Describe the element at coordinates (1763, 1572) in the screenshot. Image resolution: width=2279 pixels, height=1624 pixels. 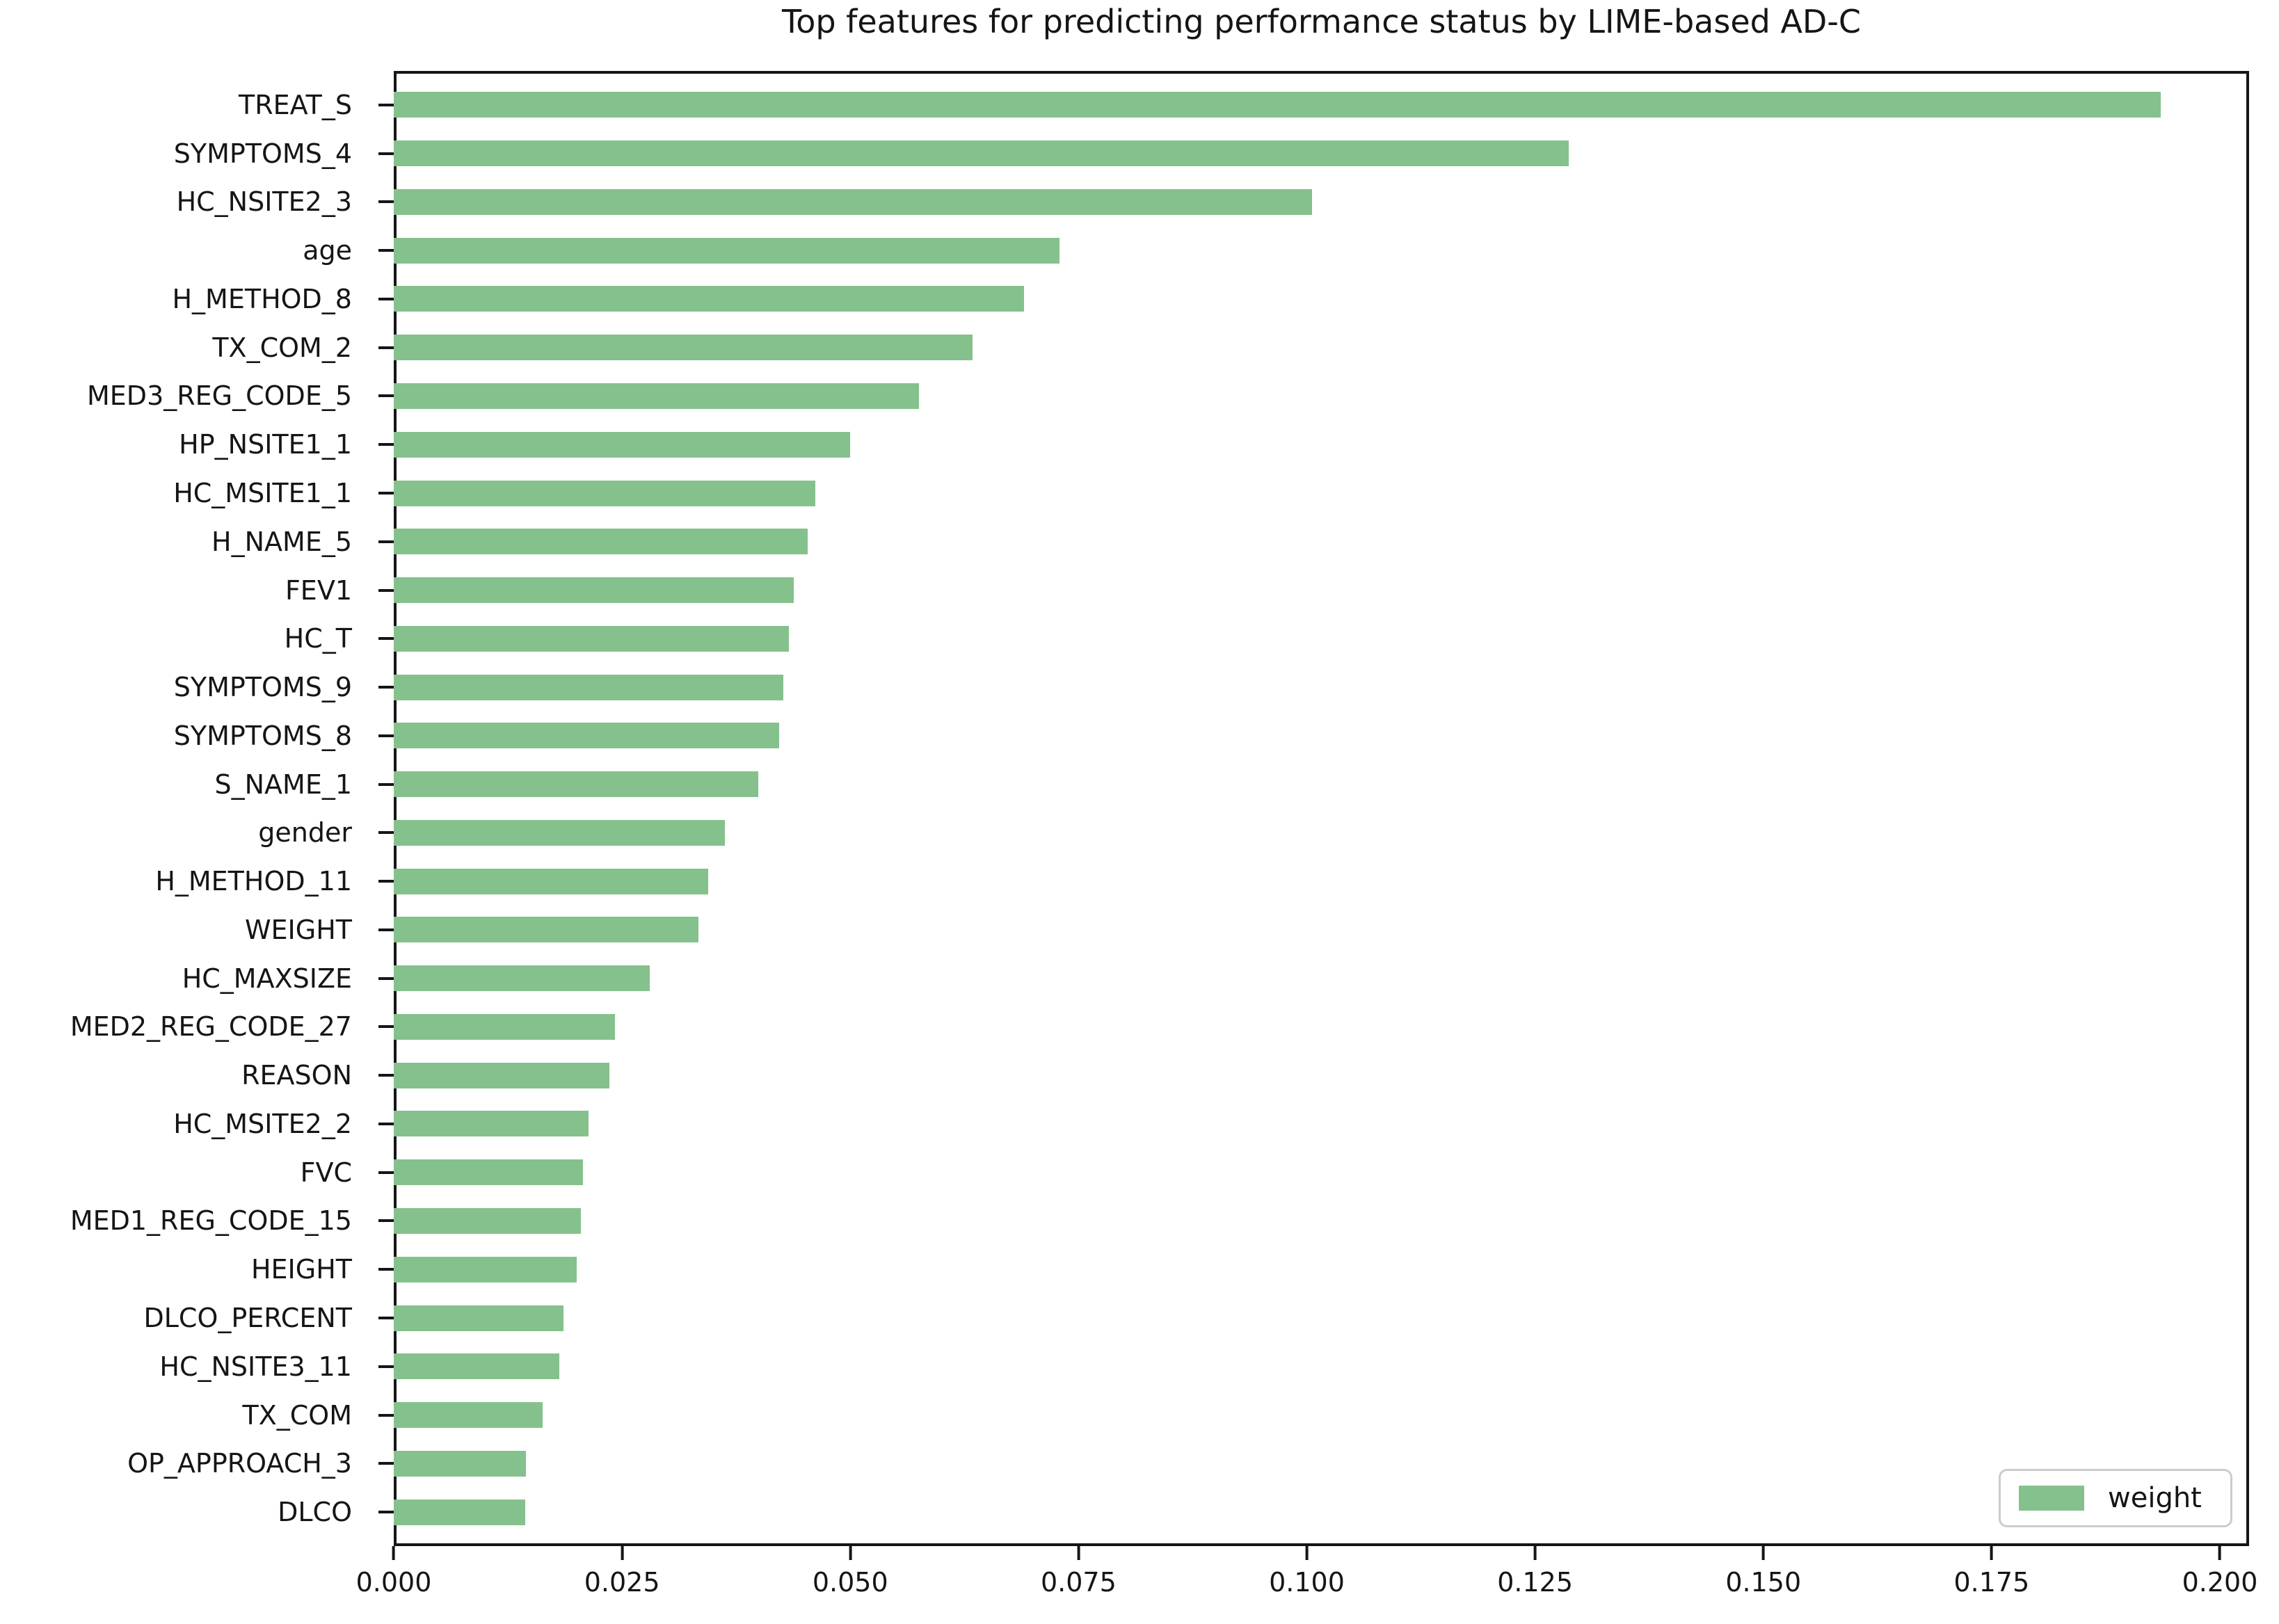
I see `x-tick: 0.150` at that location.